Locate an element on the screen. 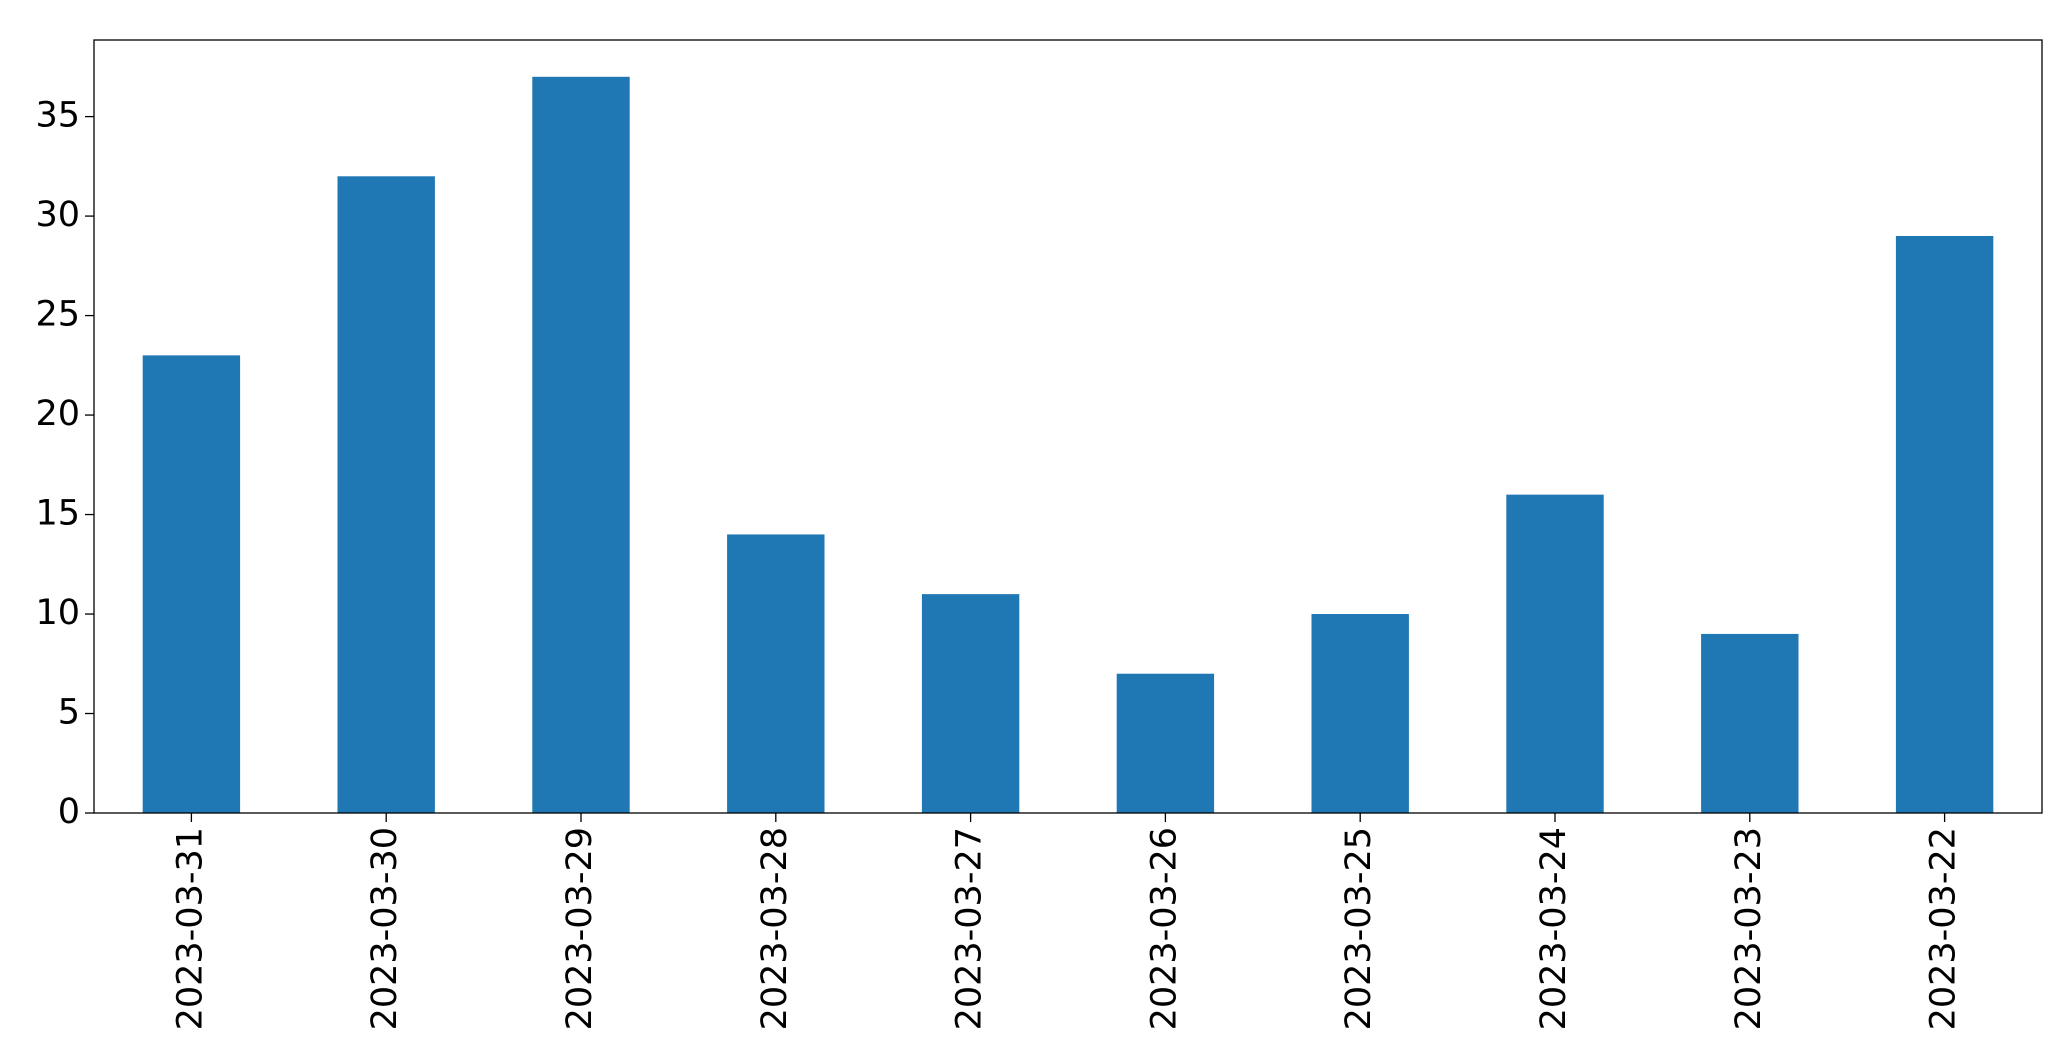 The height and width of the screenshot is (1061, 2071). x-tick-label: 2023-03-28 is located at coordinates (775, 928).